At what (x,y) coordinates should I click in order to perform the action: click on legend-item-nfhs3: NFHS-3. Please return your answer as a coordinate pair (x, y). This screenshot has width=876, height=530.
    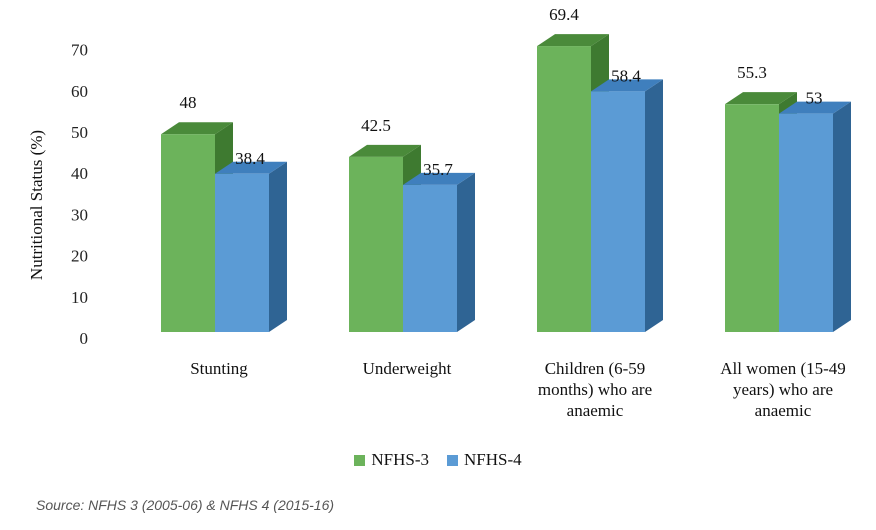
    Looking at the image, I should click on (391, 460).